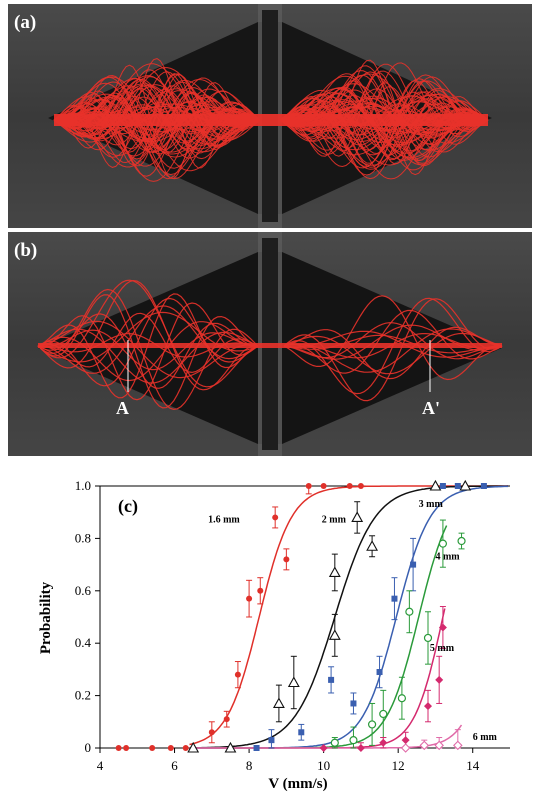 This screenshot has width=540, height=796. What do you see at coordinates (100, 765) in the screenshot?
I see `x-tick-label: 4` at bounding box center [100, 765].